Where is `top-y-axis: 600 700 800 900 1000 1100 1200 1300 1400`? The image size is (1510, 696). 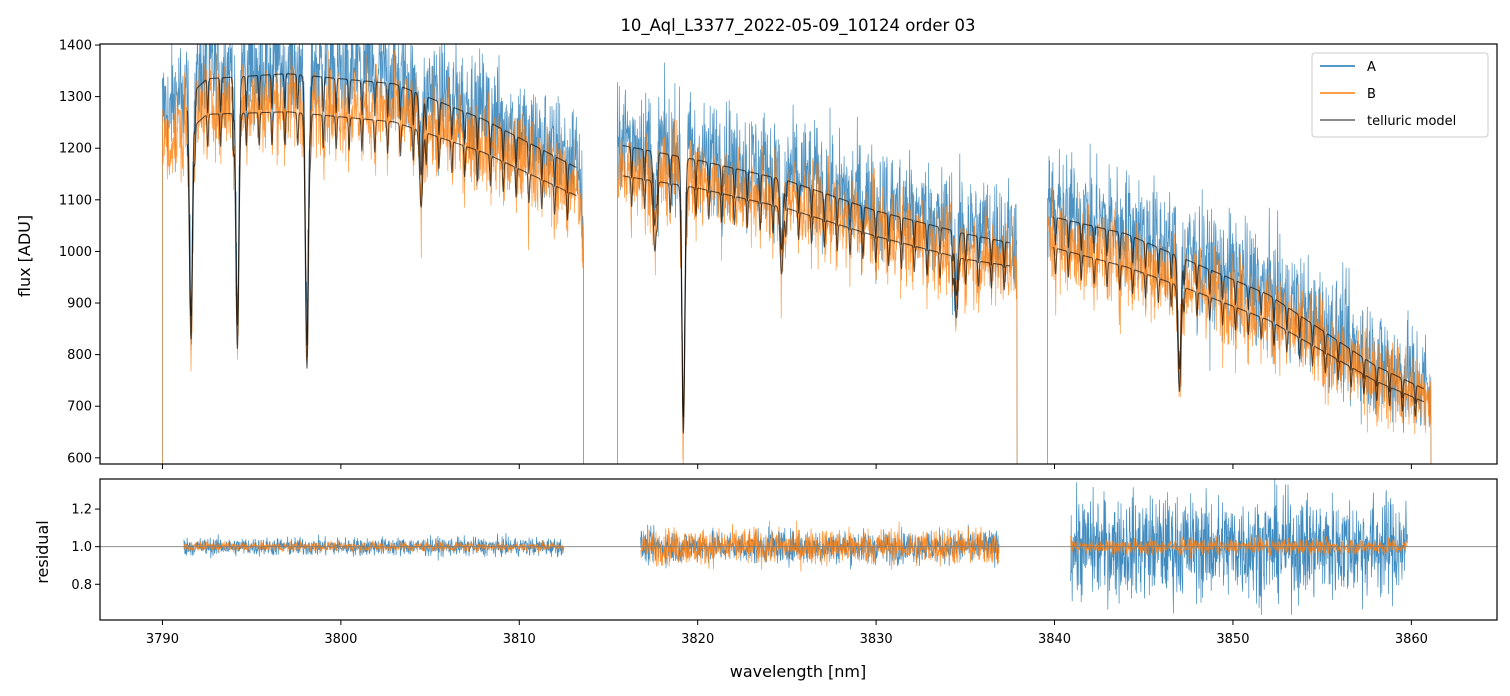
top-y-axis: 600 700 800 900 1000 1100 1200 1300 1400 is located at coordinates (79, 252).